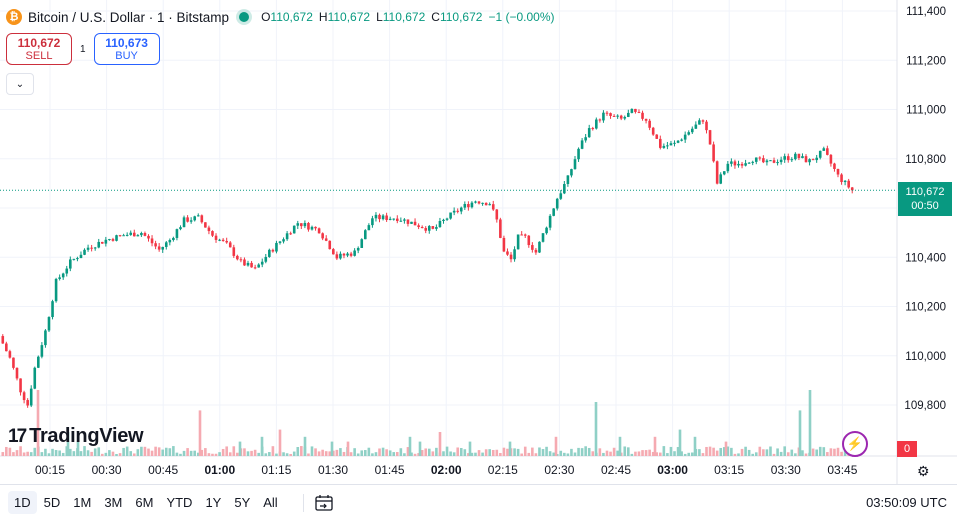  I want to click on x-tick-label: 03:45, so click(842, 470).